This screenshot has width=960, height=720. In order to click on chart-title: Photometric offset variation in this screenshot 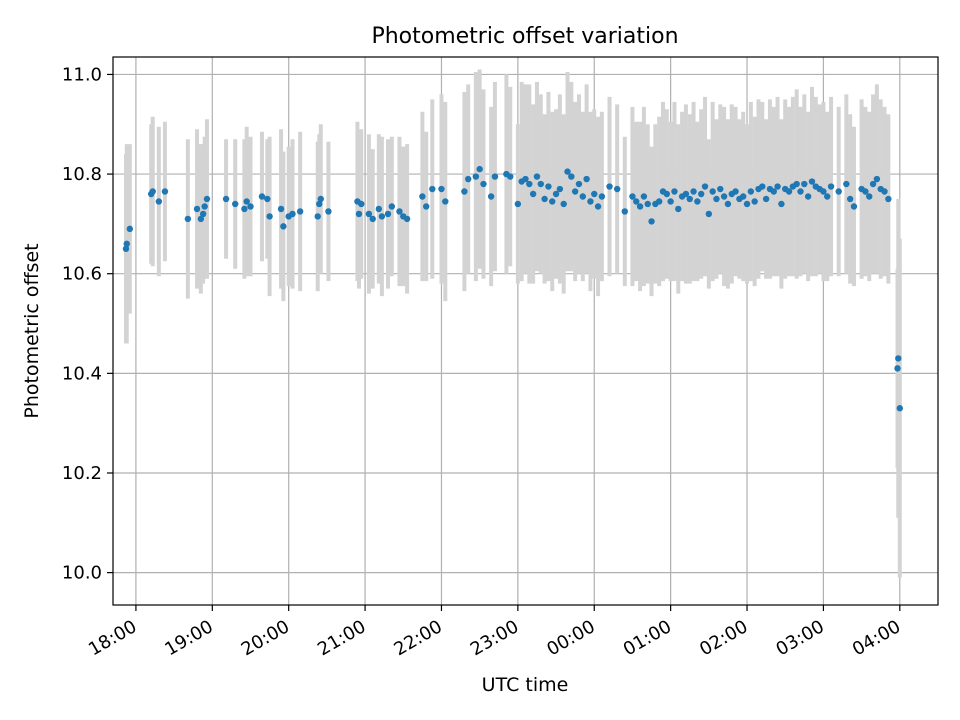, I will do `click(524, 36)`.